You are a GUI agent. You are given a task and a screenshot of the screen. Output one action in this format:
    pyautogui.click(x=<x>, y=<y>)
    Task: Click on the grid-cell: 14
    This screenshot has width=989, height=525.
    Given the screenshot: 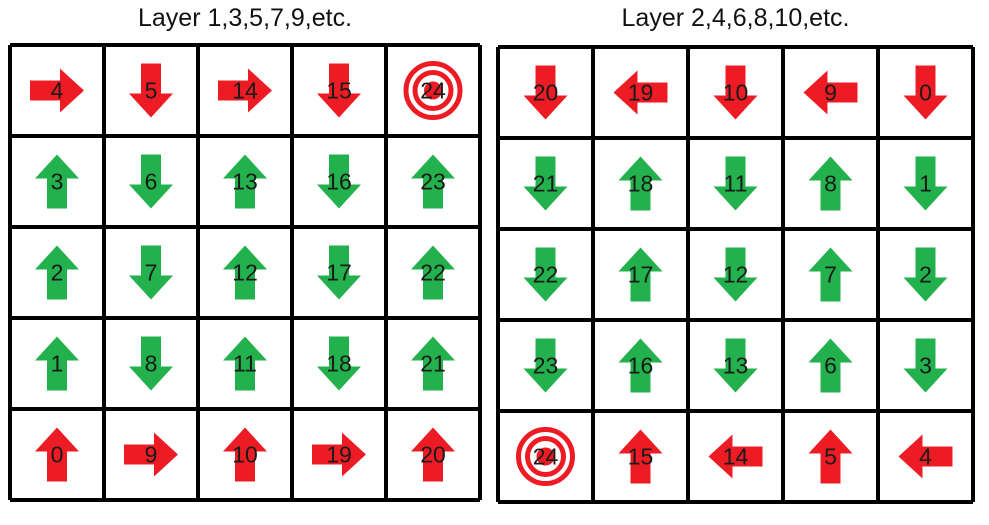 What is the action you would take?
    pyautogui.click(x=735, y=456)
    